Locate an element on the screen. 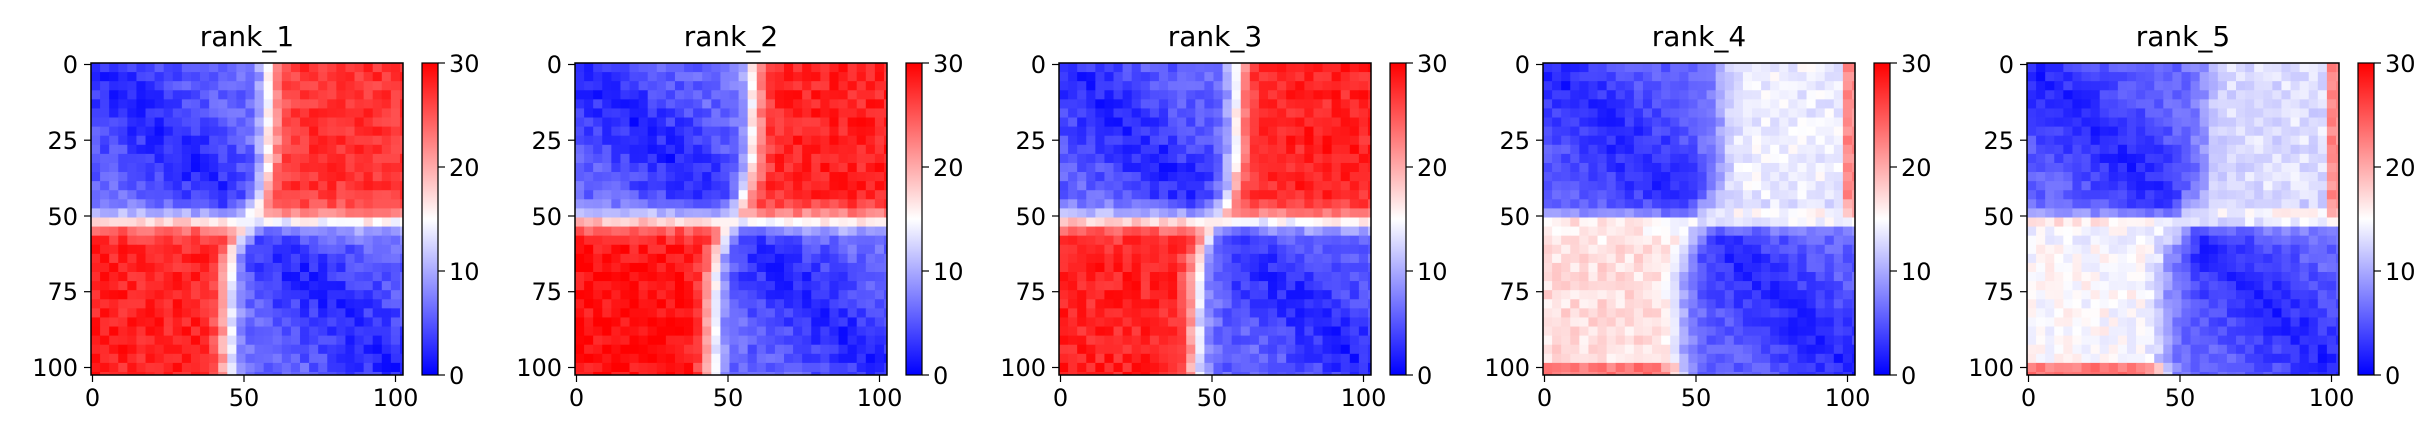  heatmap-frame is located at coordinates (1215, 219).